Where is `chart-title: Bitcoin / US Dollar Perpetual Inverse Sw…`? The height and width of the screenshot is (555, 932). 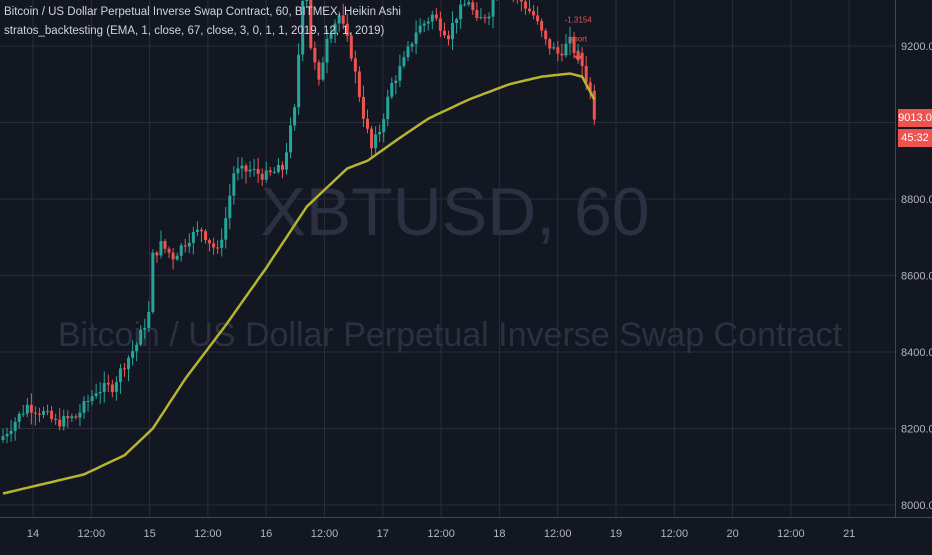
chart-title: Bitcoin / US Dollar Perpetual Inverse Sw… is located at coordinates (202, 12).